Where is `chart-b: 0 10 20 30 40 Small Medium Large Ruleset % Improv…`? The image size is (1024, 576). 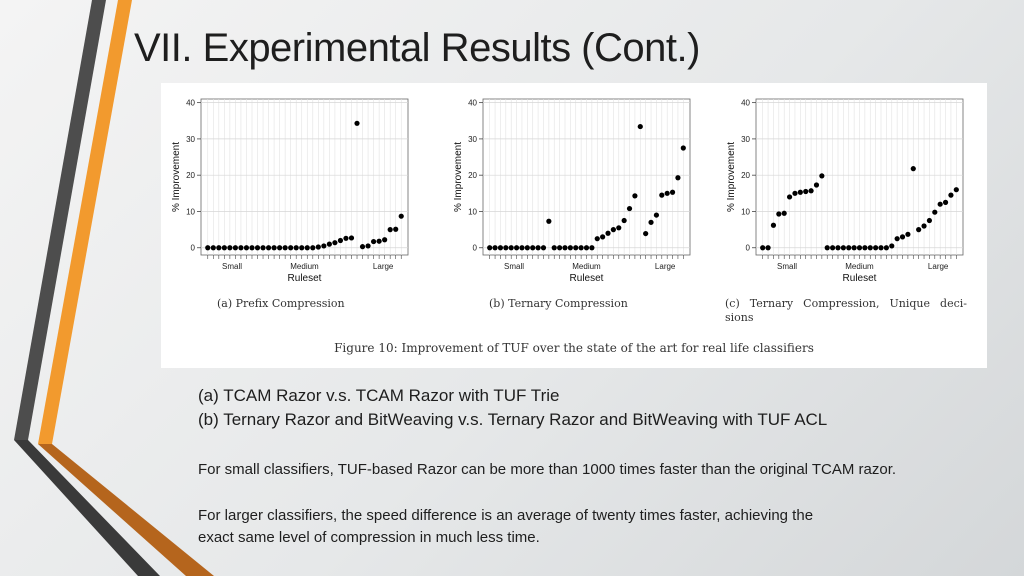 chart-b: 0 10 20 30 40 Small Medium Large Ruleset % Improv… is located at coordinates (569, 195).